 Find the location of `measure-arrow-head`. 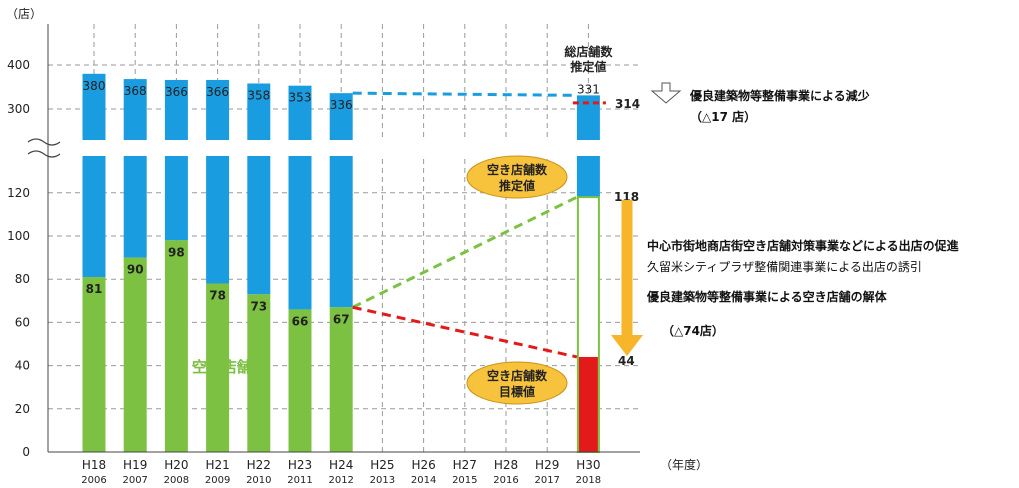

measure-arrow-head is located at coordinates (627, 345).